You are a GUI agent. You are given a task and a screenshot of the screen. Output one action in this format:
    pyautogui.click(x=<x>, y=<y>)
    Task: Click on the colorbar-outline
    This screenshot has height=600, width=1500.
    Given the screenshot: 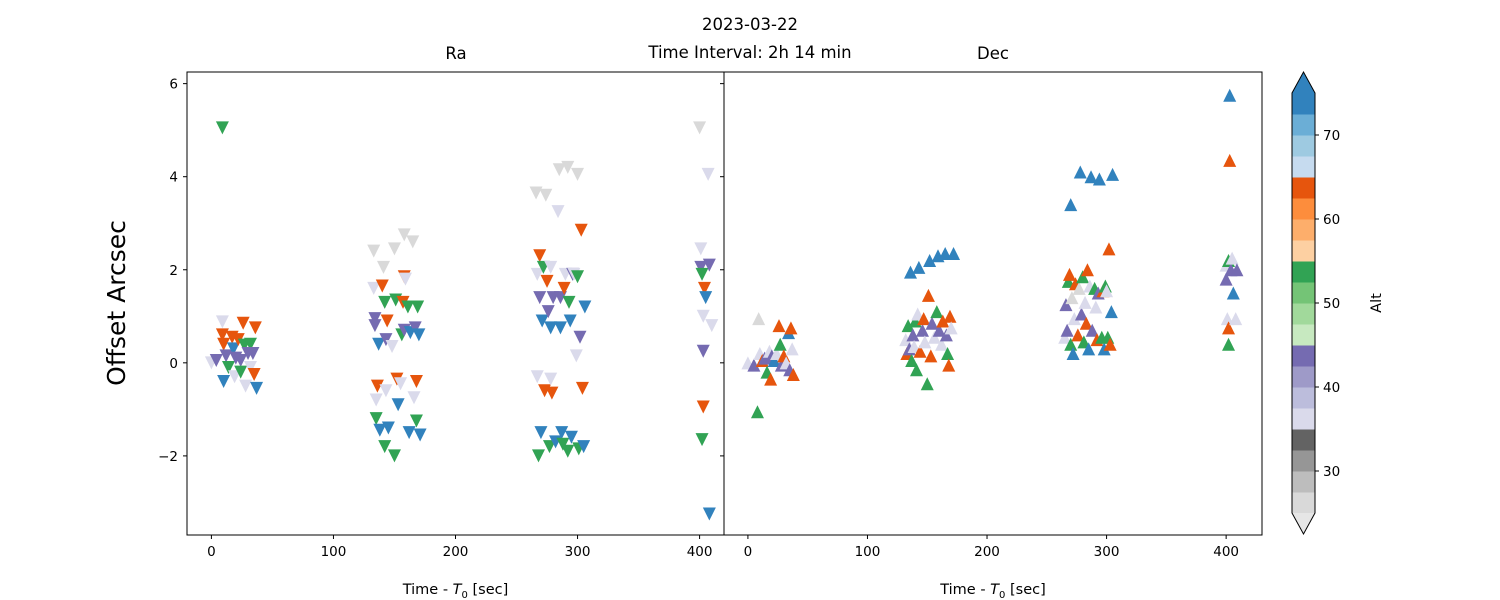 What is the action you would take?
    pyautogui.click(x=1303, y=303)
    